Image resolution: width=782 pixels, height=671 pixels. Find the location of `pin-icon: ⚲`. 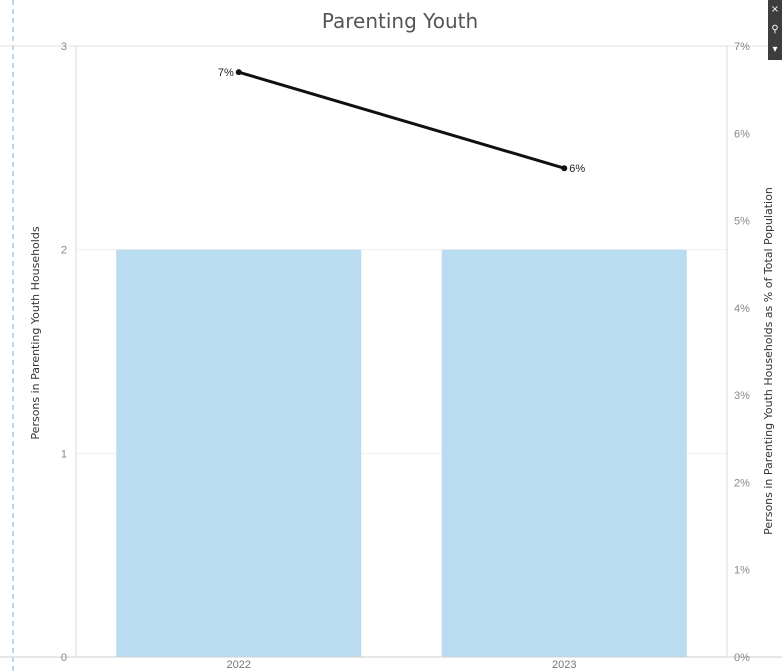

pin-icon: ⚲ is located at coordinates (775, 29).